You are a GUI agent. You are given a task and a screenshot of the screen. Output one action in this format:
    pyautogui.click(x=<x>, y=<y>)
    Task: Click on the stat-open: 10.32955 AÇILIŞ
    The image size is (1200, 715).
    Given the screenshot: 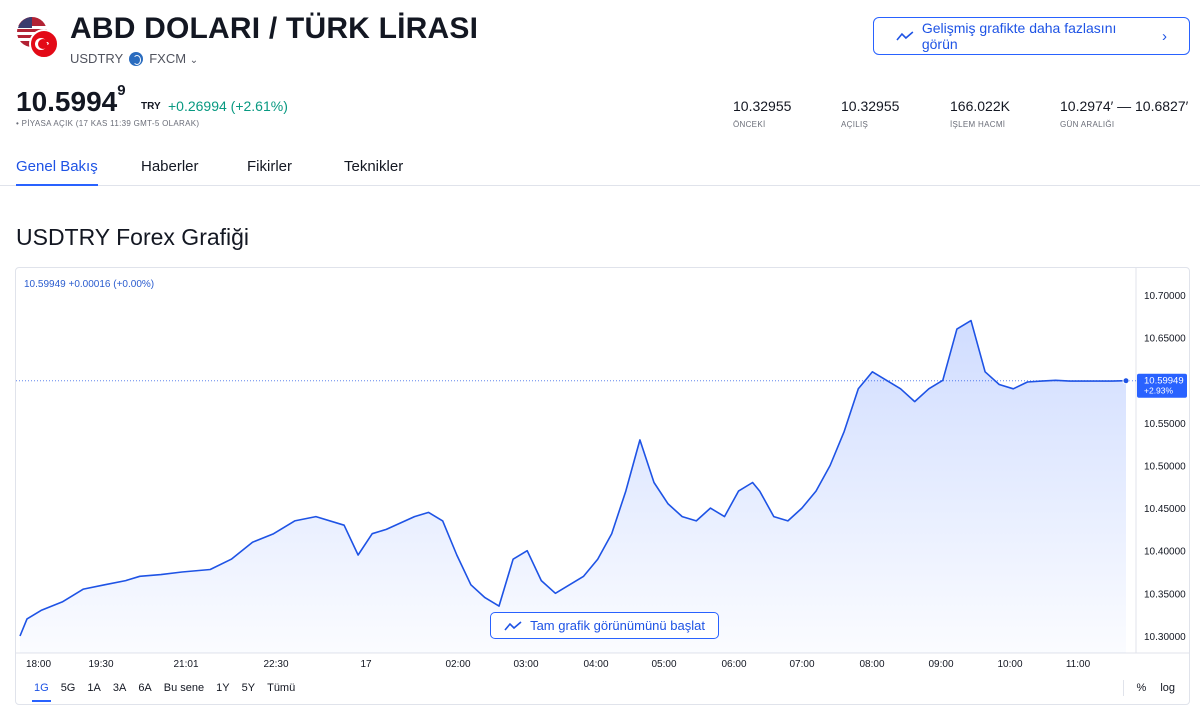 What is the action you would take?
    pyautogui.click(x=870, y=113)
    